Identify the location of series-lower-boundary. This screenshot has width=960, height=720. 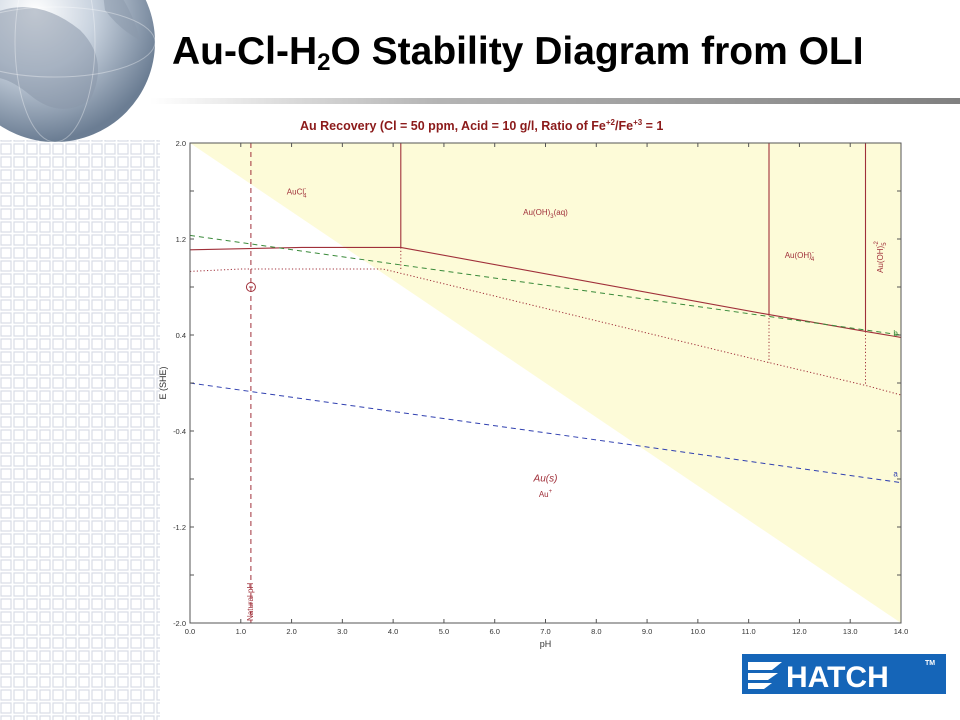
(545, 332).